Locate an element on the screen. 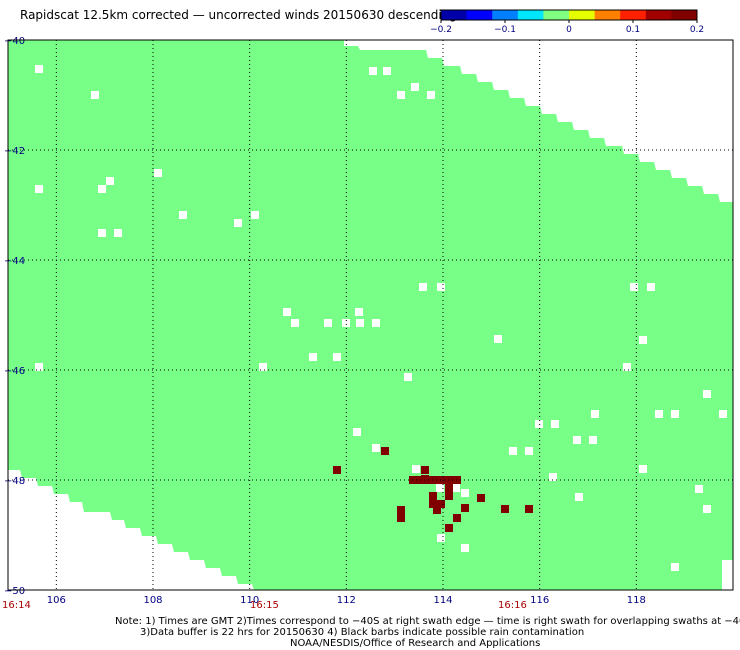 The image size is (740, 650). latitude-label: −50 is located at coordinates (14, 591).